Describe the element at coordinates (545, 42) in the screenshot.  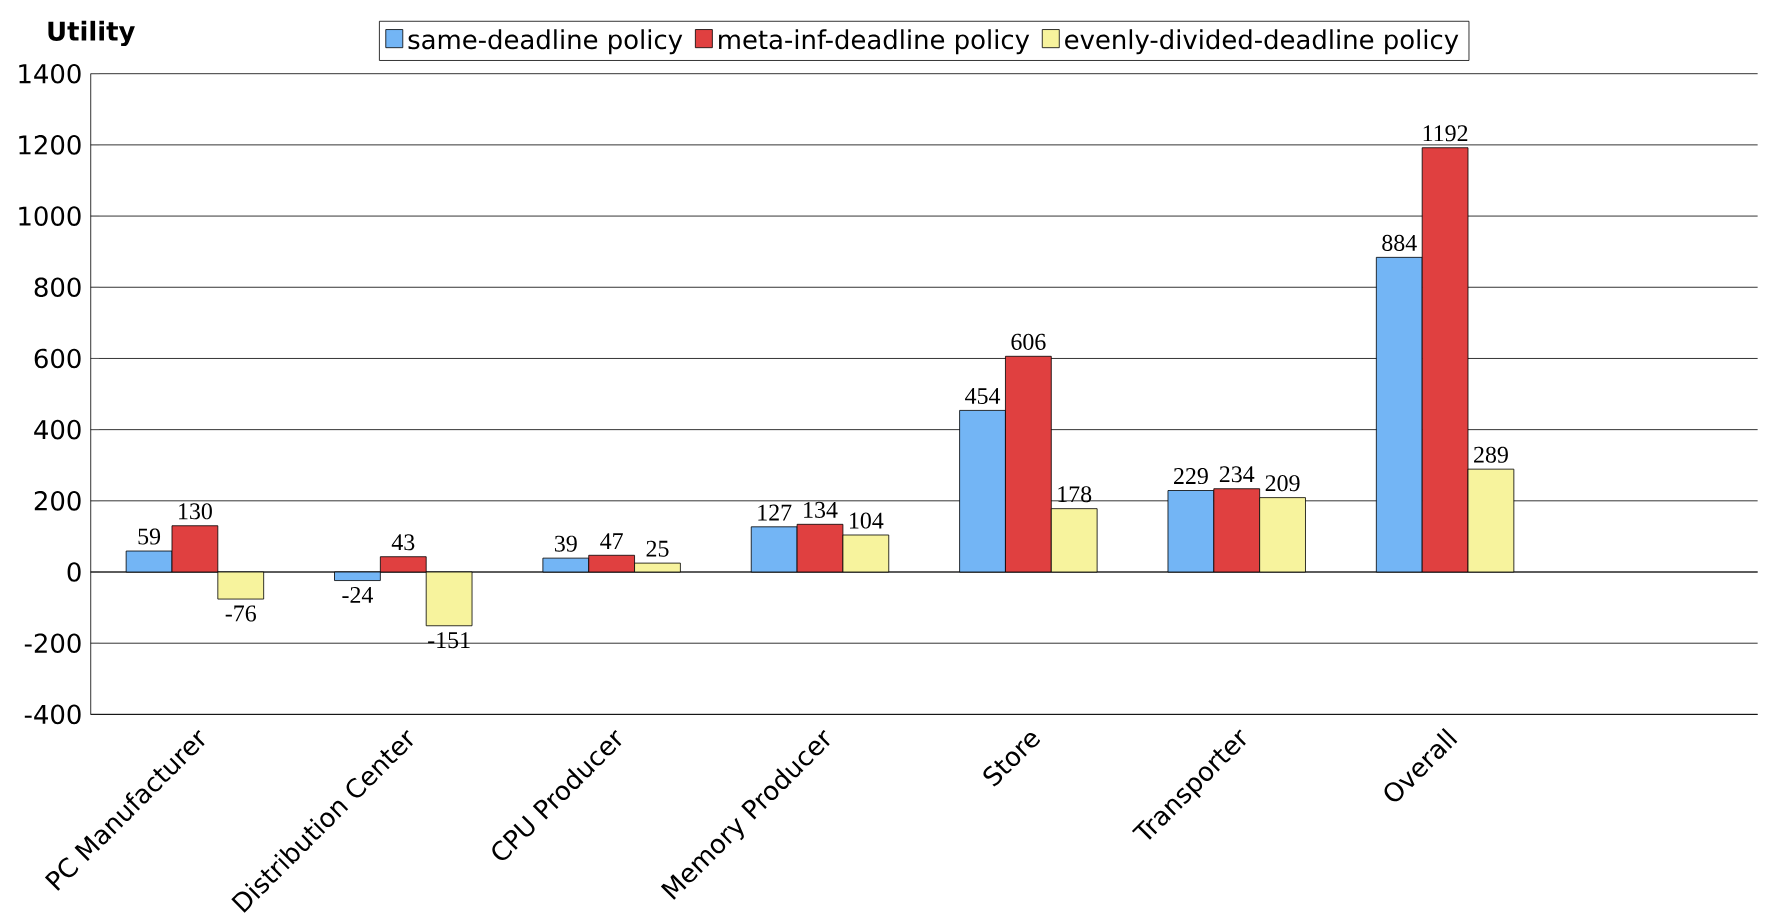
I see `legend-label: same-deadline policy` at that location.